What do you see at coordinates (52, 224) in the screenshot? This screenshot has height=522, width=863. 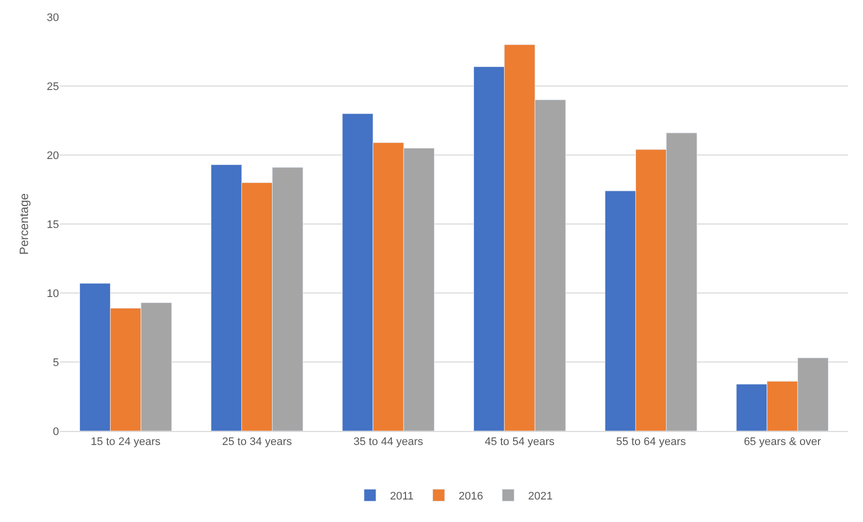 I see `y-tick-label: 15` at bounding box center [52, 224].